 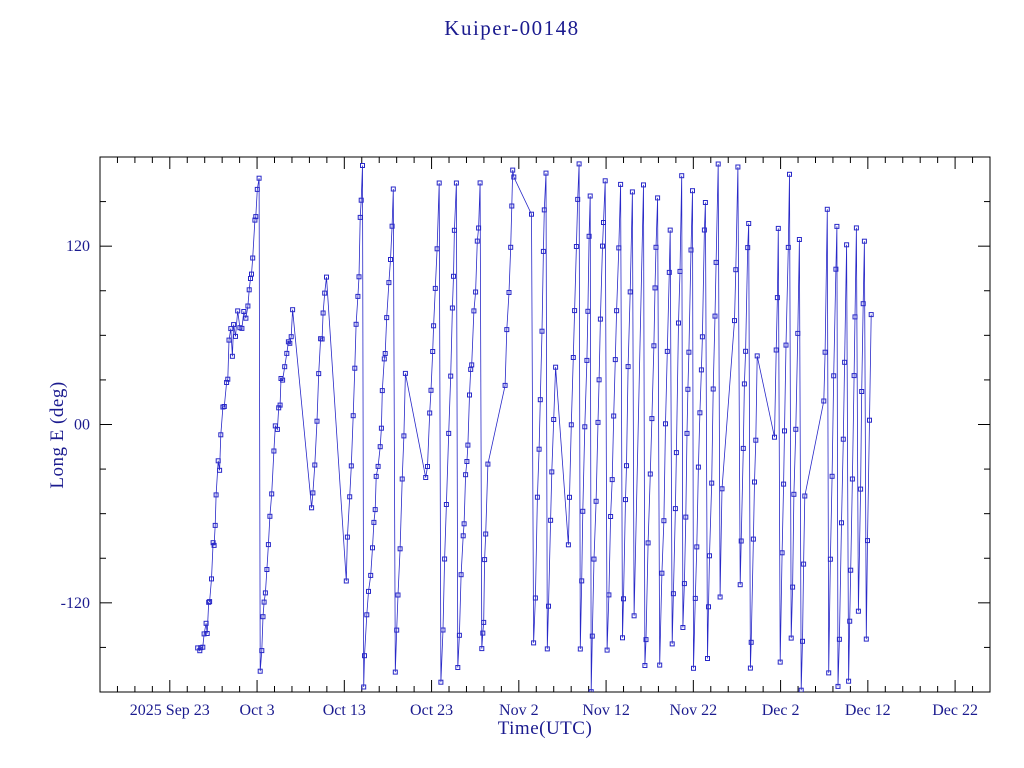 What do you see at coordinates (512, 28) in the screenshot?
I see `chart-title: Kuiper-00148` at bounding box center [512, 28].